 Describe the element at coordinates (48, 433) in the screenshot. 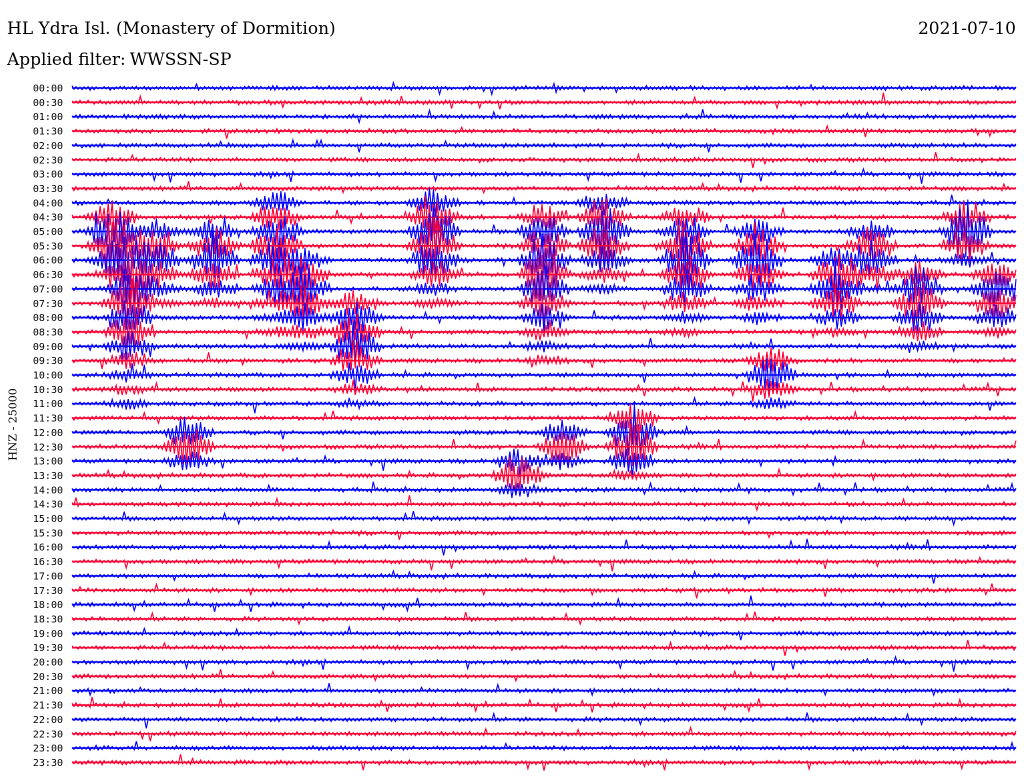

I see `tick-label: 12:00` at that location.